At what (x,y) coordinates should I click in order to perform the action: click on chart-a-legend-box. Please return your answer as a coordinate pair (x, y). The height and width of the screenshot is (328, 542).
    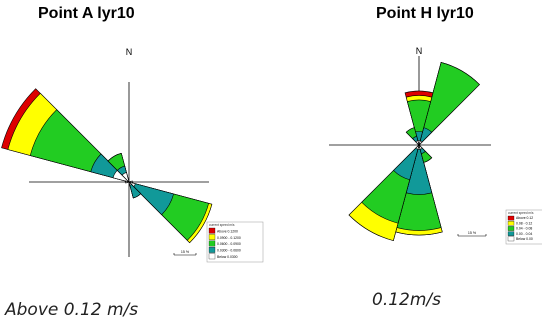
    Looking at the image, I should click on (235, 242).